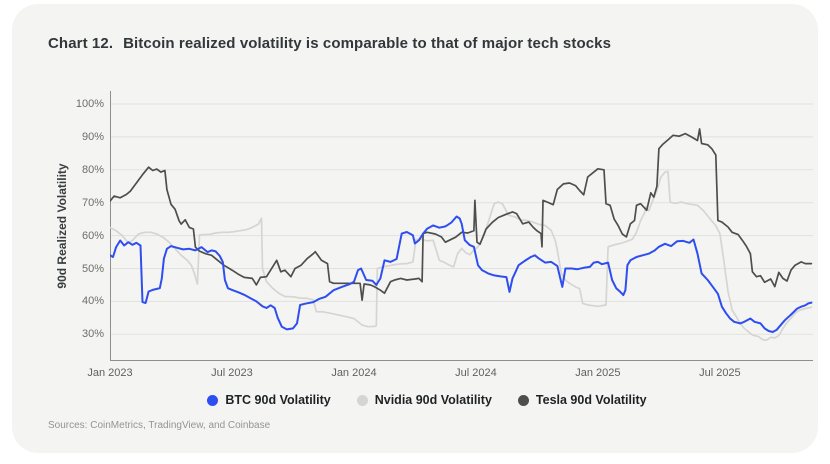 This screenshot has height=464, width=830. Describe the element at coordinates (433, 400) in the screenshot. I see `legend-label-nvidia: Nvidia 90d Volatility` at that location.